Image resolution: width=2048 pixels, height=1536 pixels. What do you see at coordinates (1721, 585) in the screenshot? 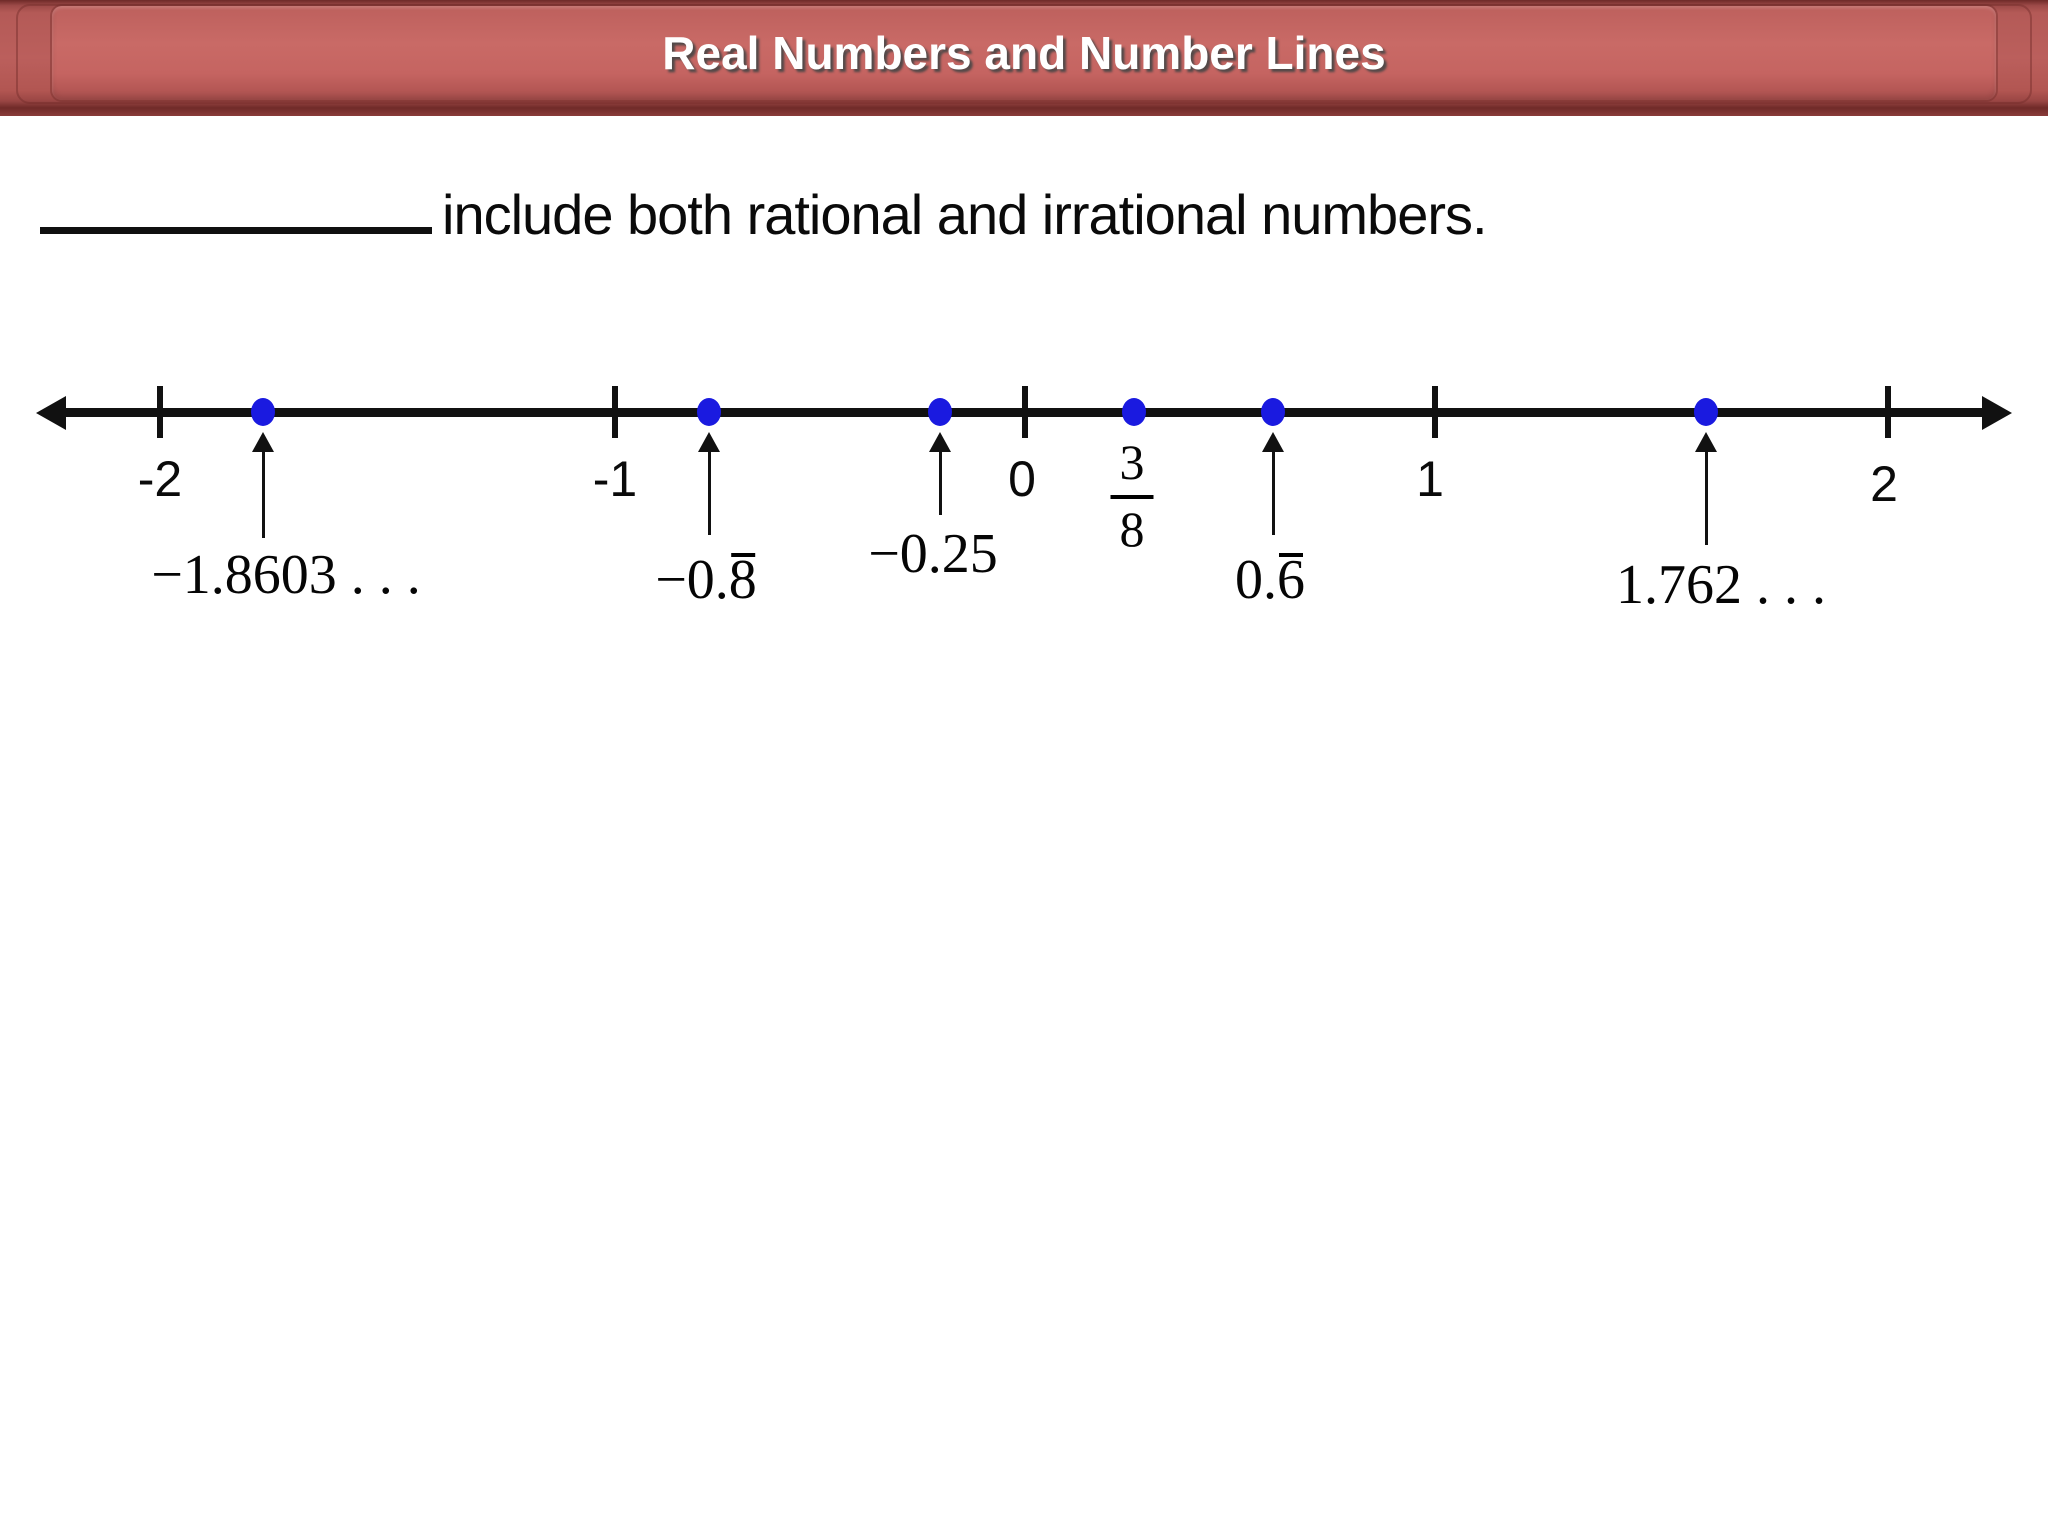
I see `point-label: 1.762 . . .` at bounding box center [1721, 585].